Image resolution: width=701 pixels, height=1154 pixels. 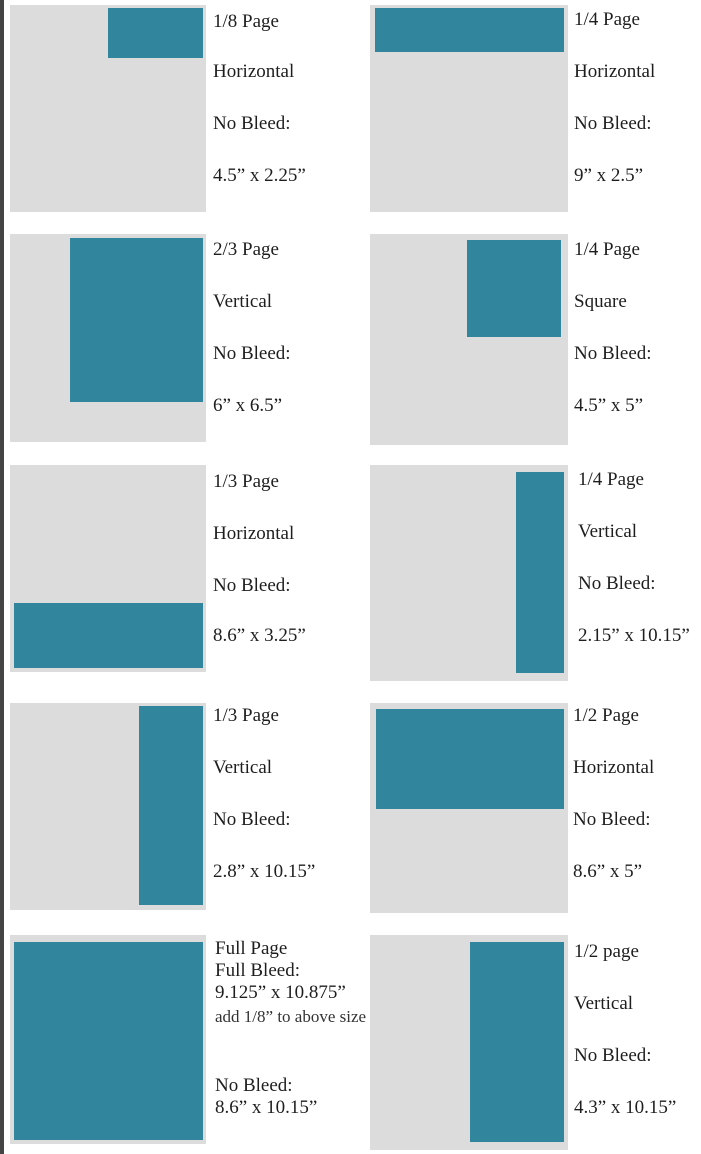 I want to click on ad-size: 9” x 2.5”, so click(x=609, y=175).